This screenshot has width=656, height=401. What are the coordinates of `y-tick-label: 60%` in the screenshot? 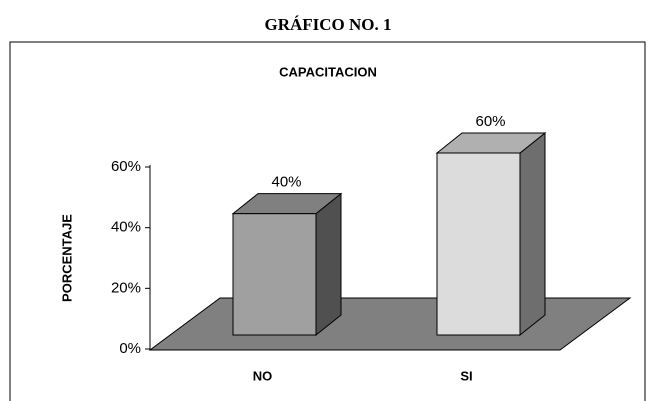 It's located at (126, 166).